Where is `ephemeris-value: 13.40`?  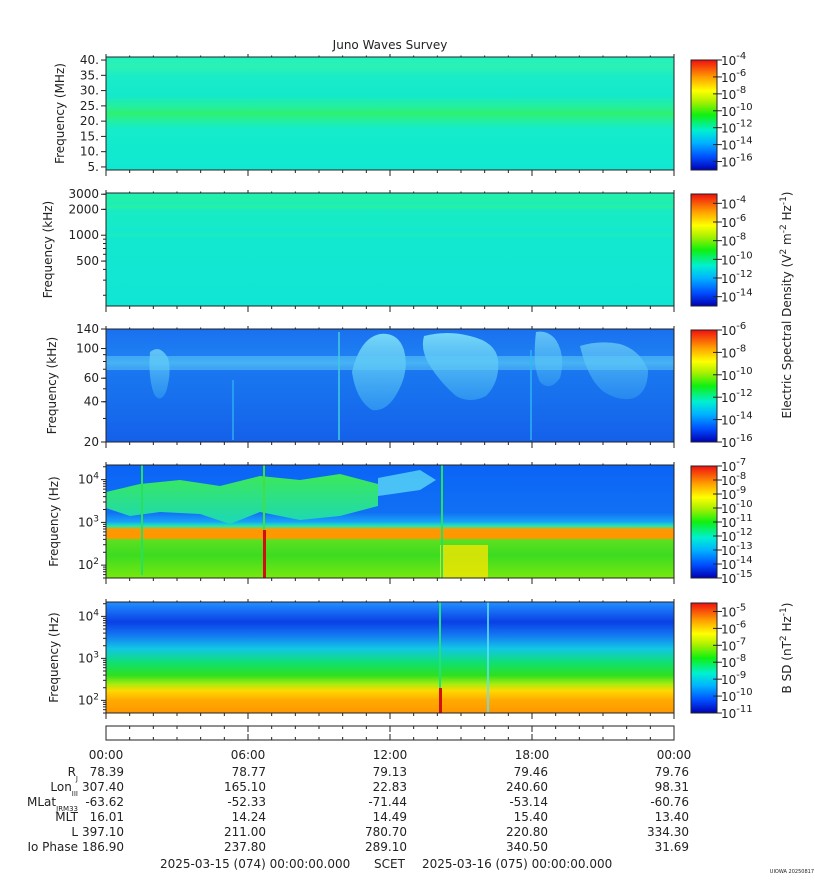
ephemeris-value: 13.40 is located at coordinates (672, 817).